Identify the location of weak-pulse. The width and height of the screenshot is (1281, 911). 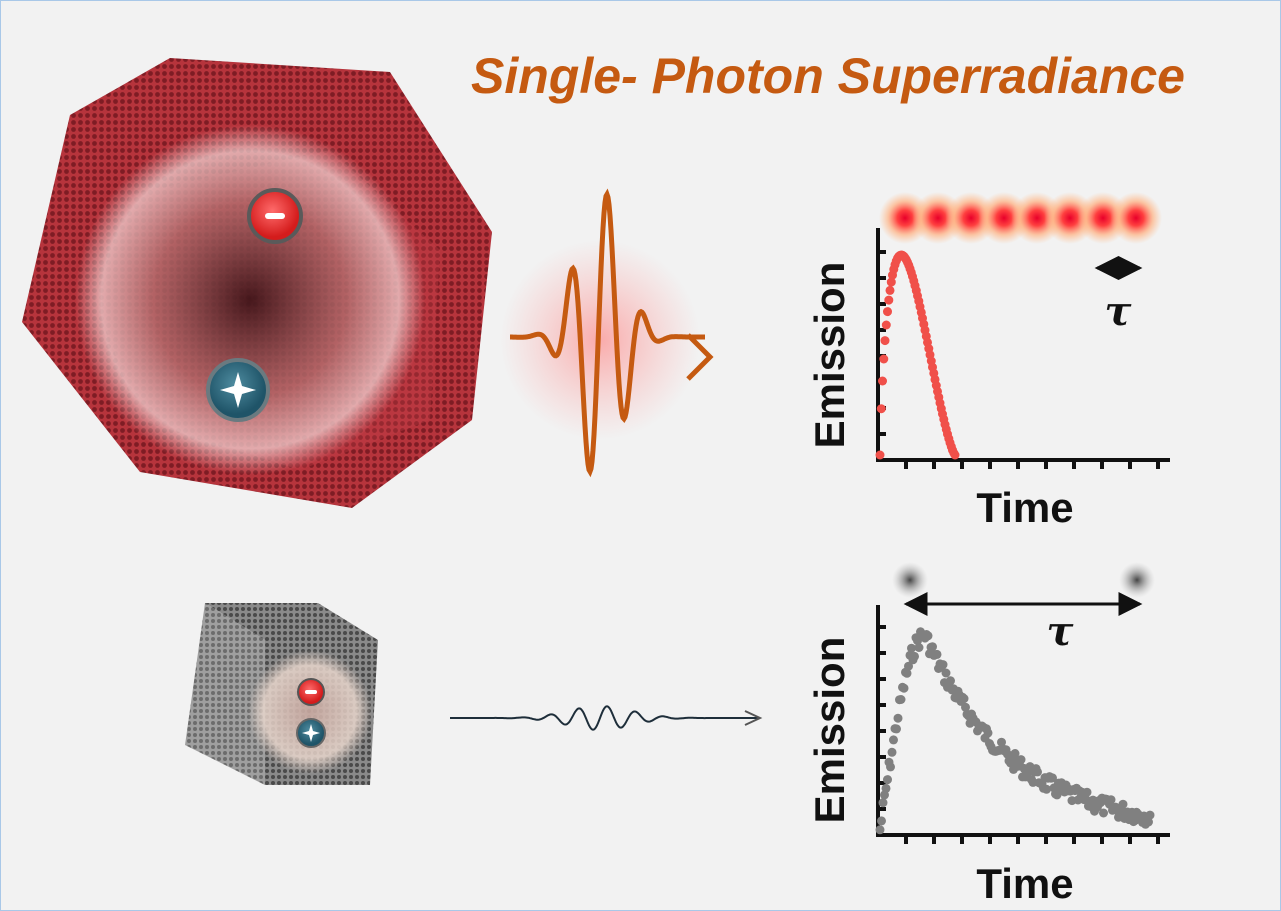
(604, 718).